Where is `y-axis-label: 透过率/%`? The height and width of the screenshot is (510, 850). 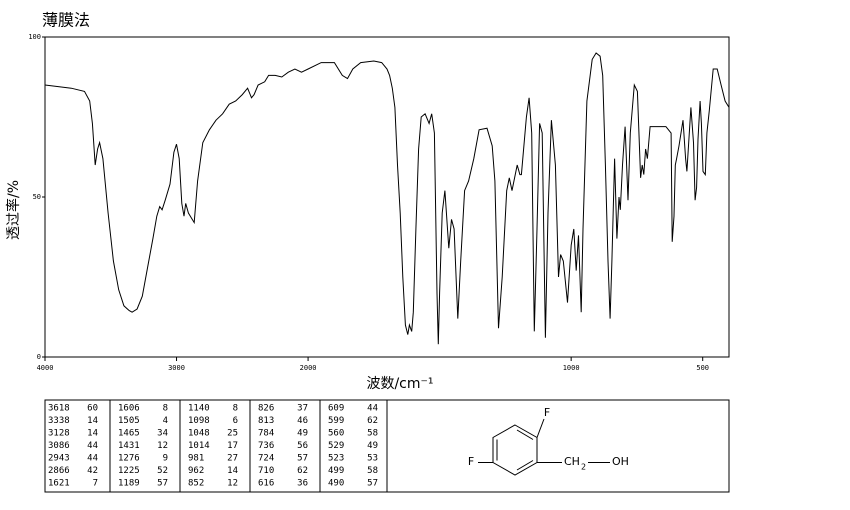 y-axis-label: 透过率/% is located at coordinates (13, 210).